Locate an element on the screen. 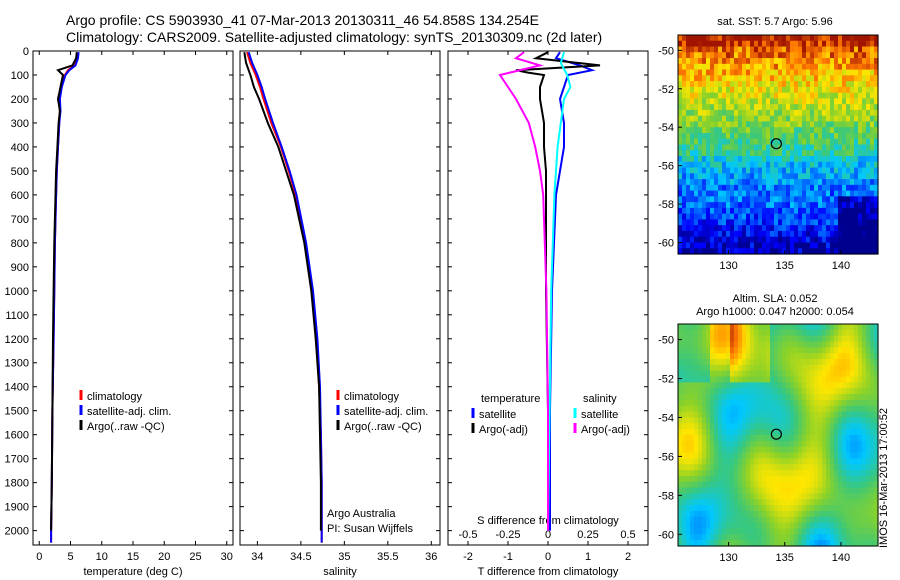 This screenshot has height=580, width=900. depth-tick-label: 100 is located at coordinates (20, 76).